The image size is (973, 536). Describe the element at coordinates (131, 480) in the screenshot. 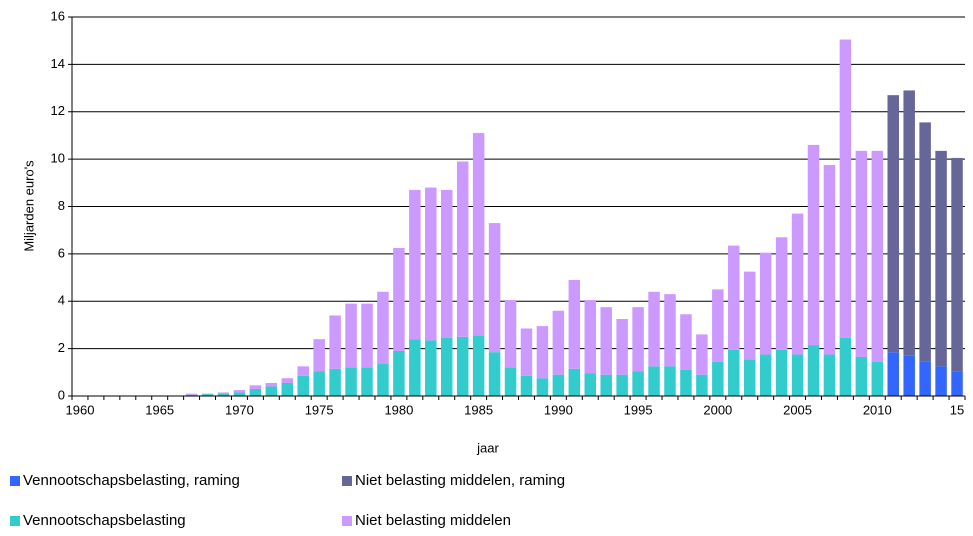

I see `legend-label: Vennootschapsbelasting, raming` at that location.